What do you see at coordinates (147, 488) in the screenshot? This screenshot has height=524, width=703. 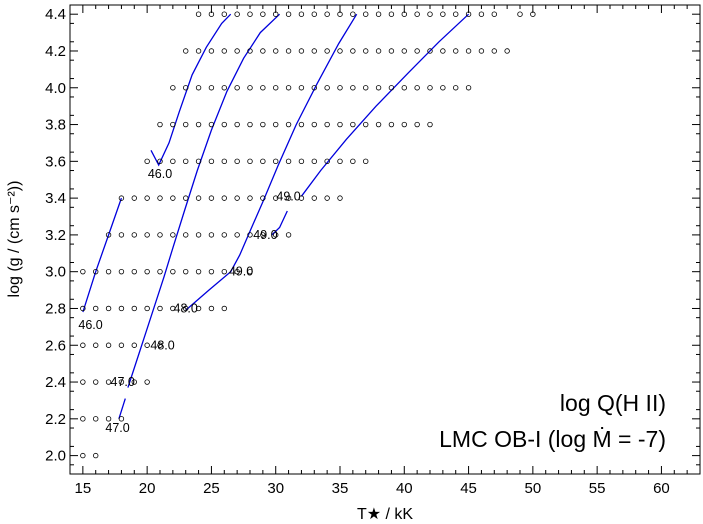 I see `x-tick-label: 20` at bounding box center [147, 488].